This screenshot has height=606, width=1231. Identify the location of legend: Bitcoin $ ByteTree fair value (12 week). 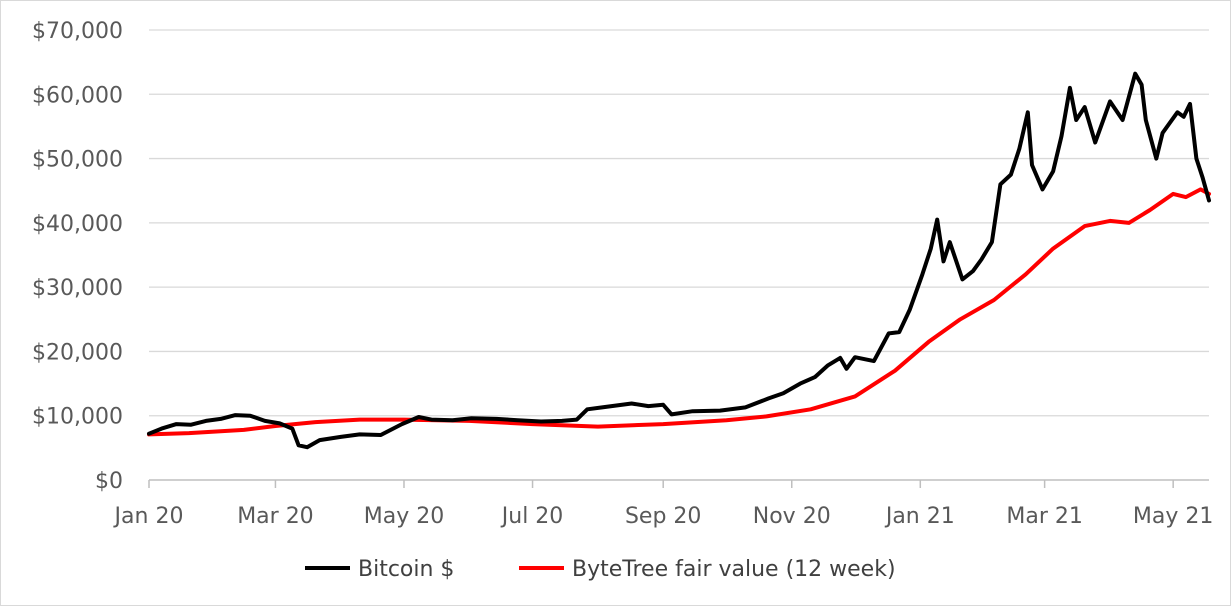
(600, 569).